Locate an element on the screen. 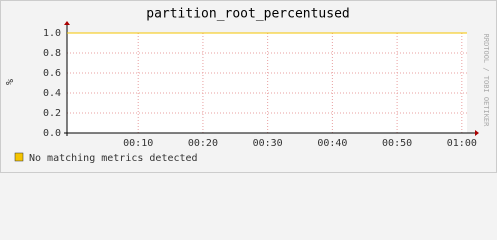 The height and width of the screenshot is (240, 497). y-tick-label: 0.0 is located at coordinates (52, 133).